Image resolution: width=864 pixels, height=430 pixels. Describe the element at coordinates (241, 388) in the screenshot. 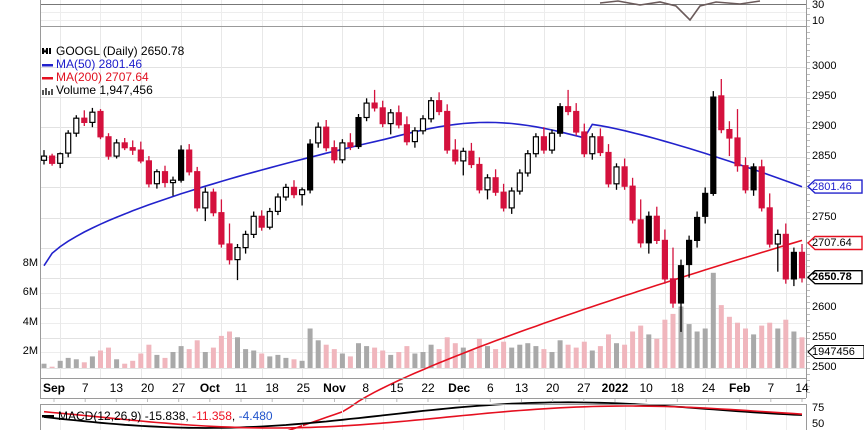

I see `date-tick-11: 11` at that location.